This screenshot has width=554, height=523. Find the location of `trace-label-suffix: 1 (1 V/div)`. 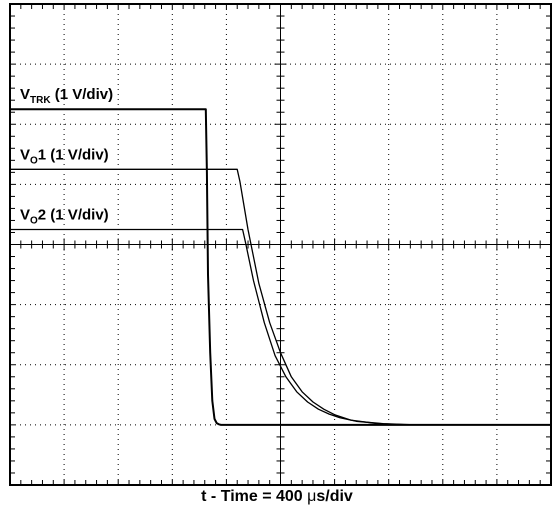

trace-label-suffix: 1 (1 V/div) is located at coordinates (73, 154).